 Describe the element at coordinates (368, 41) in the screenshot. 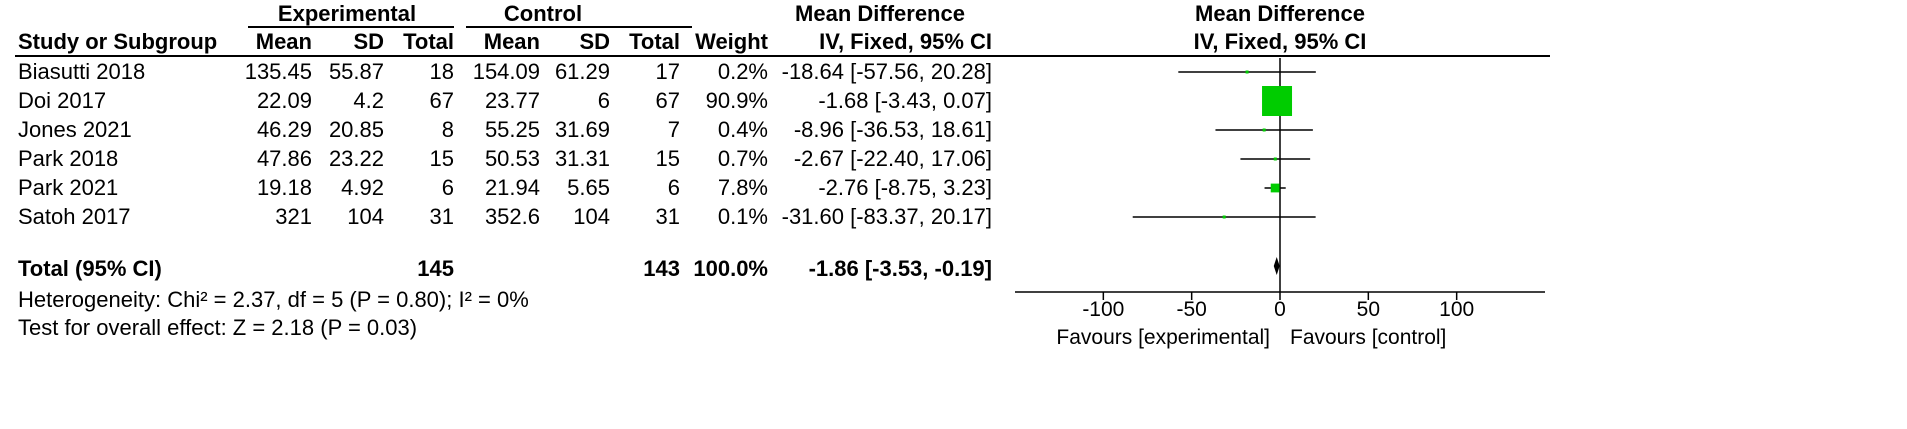

I see `column-header-exp-sd: SD` at that location.